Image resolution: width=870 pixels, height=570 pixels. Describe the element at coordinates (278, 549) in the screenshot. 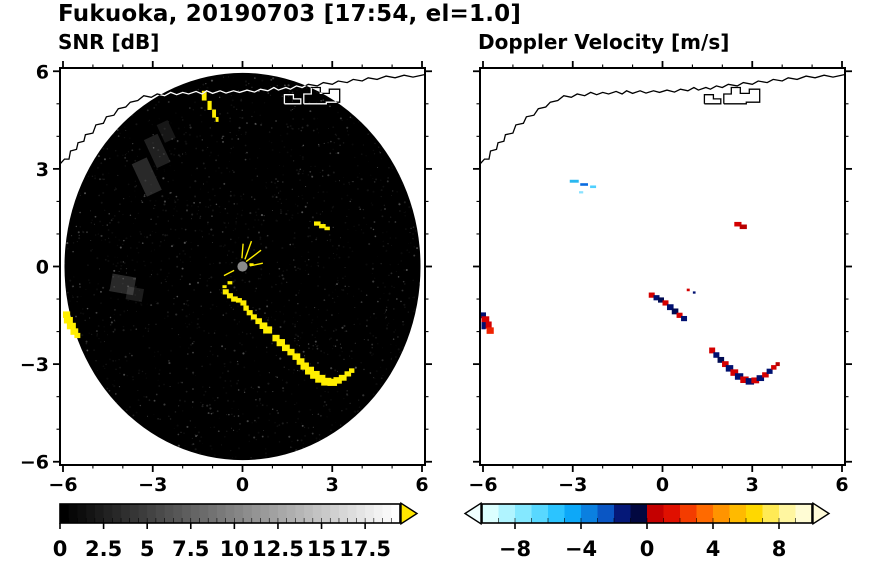

I see `colorbar-tick-label: 12.5` at that location.